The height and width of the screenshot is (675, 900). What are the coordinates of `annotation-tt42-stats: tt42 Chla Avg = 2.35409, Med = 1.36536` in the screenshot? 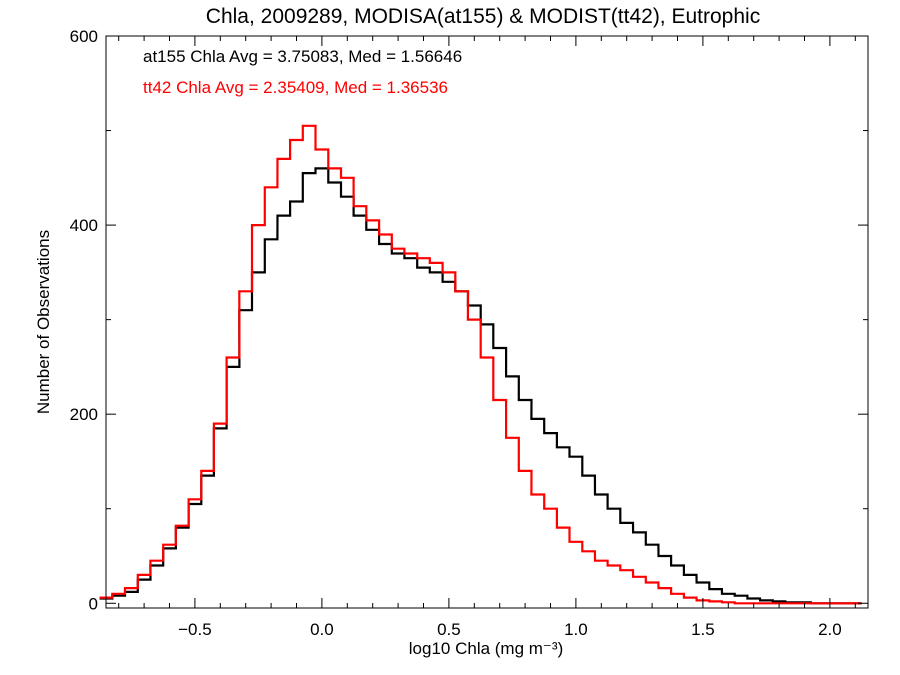 It's located at (295, 87).